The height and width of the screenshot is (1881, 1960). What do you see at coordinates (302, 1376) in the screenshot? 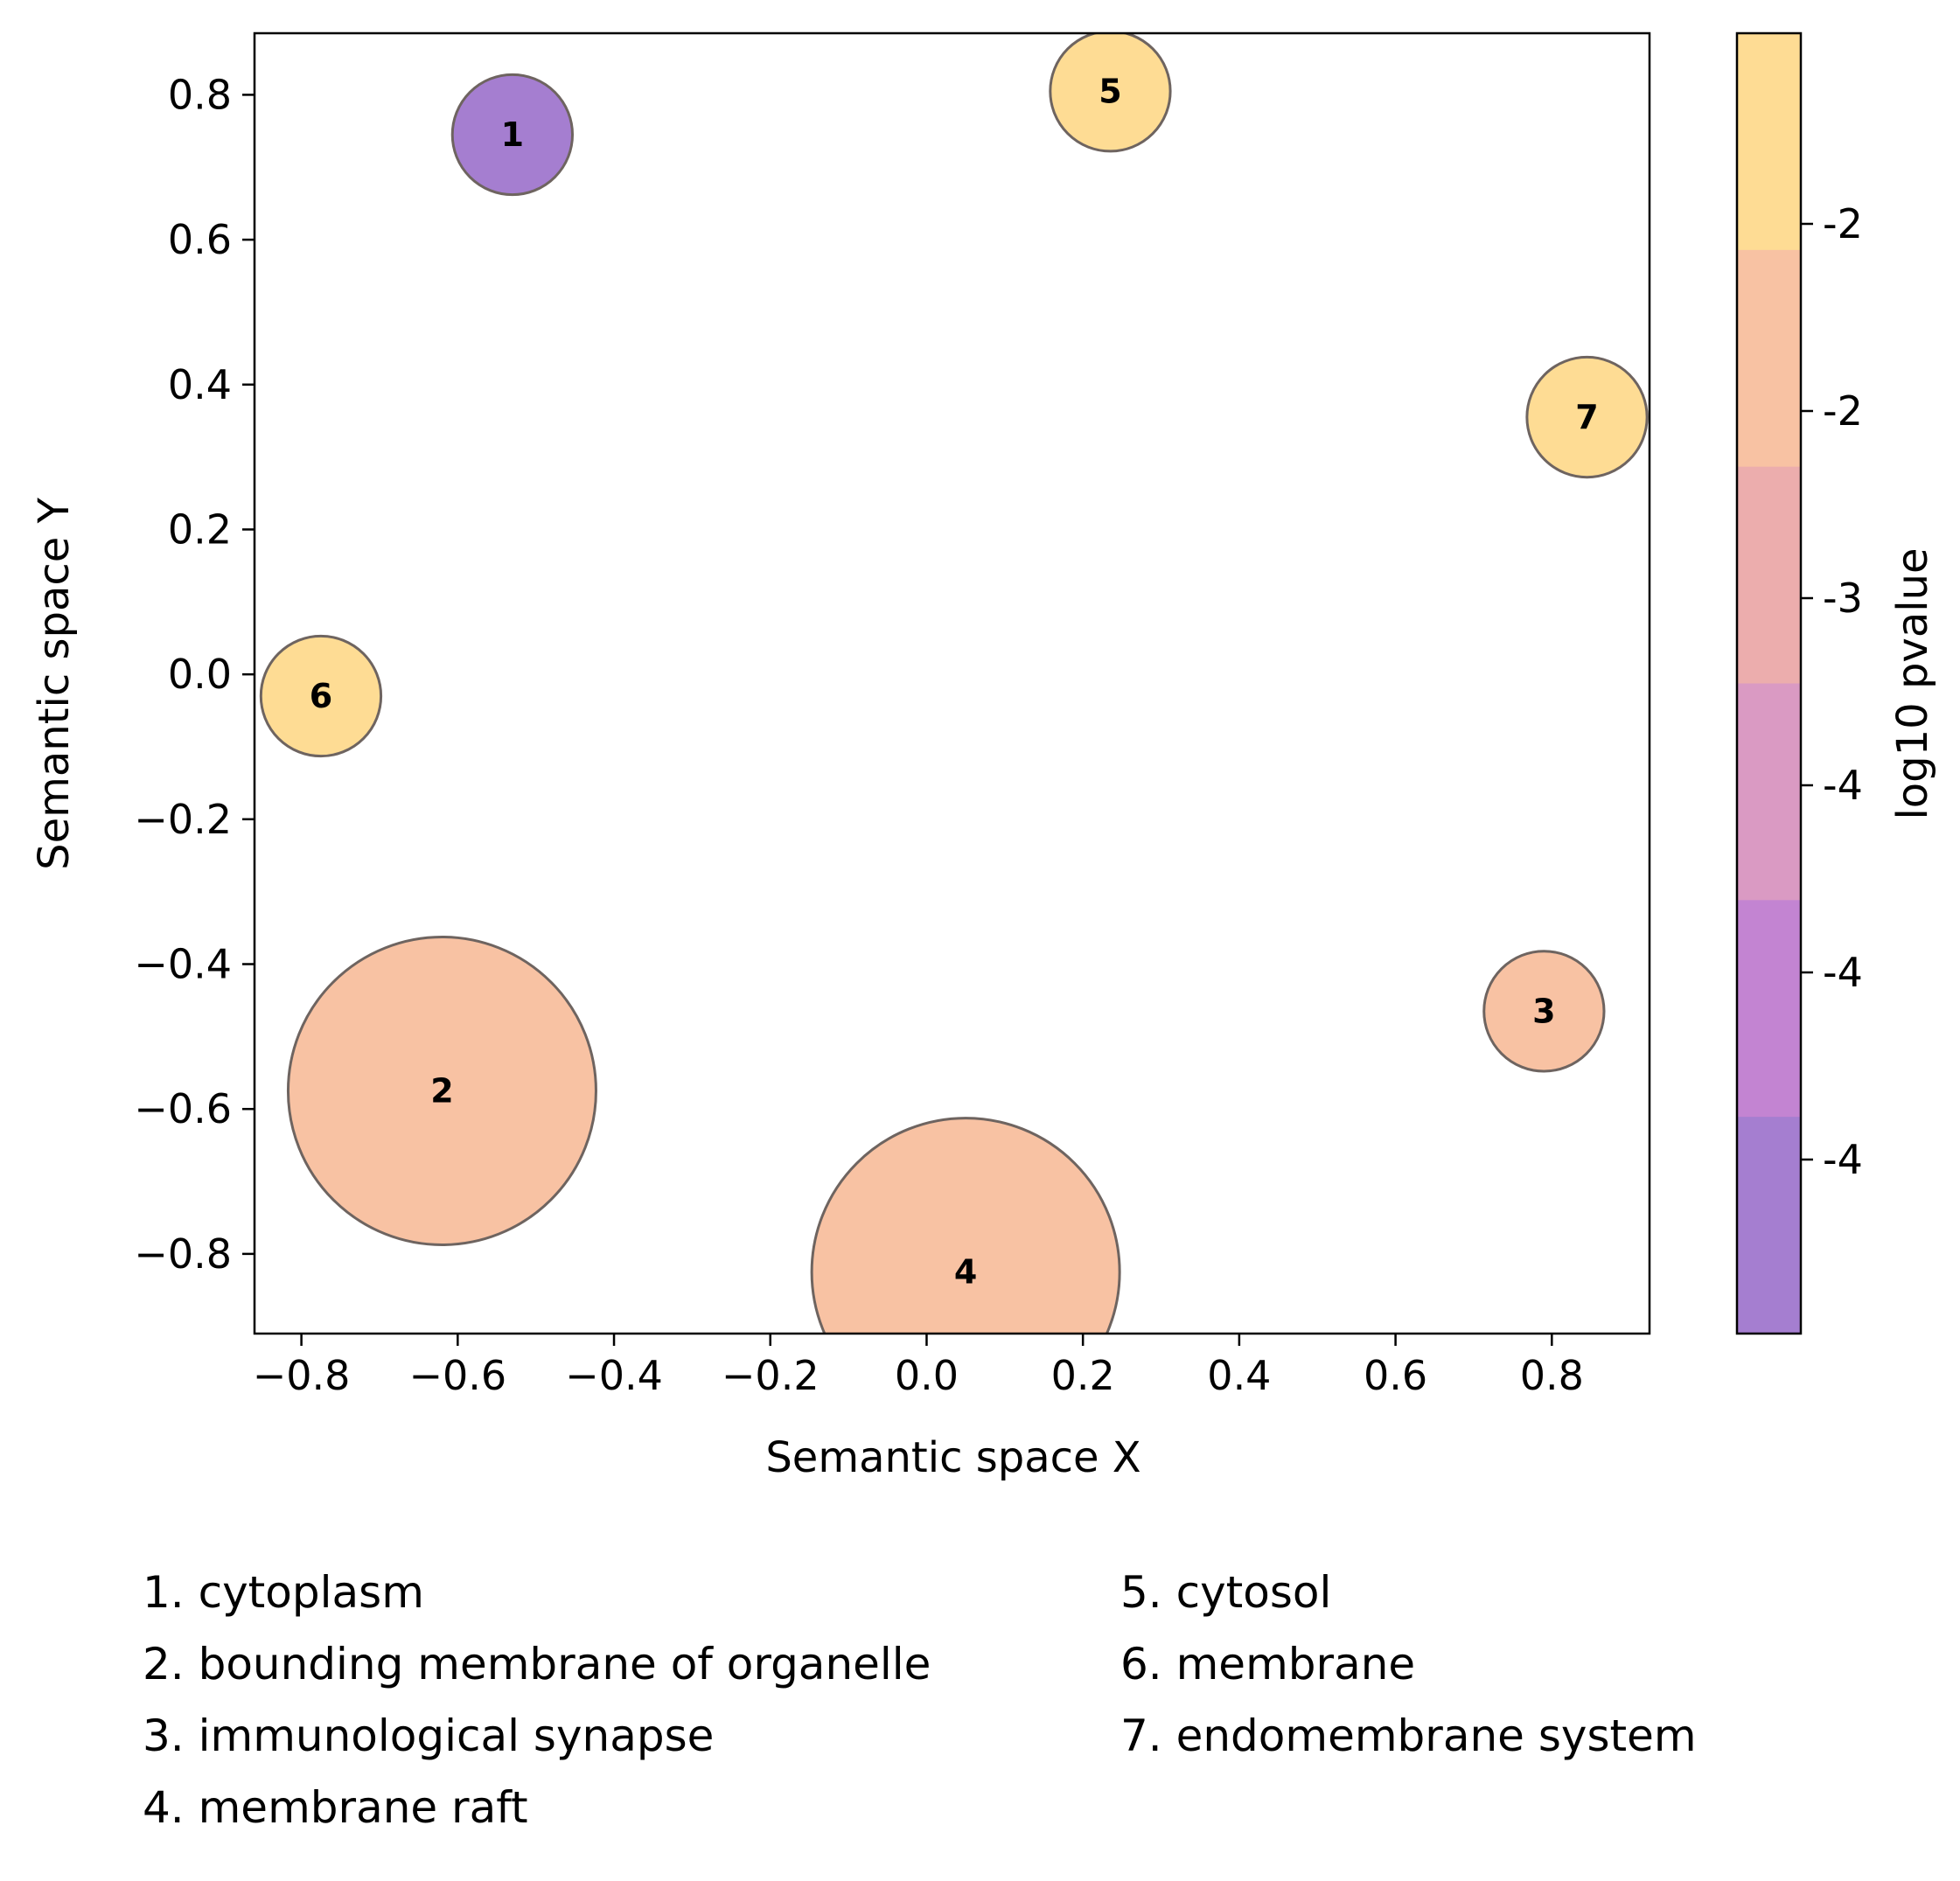
I see `x-tick-label: −0.8` at bounding box center [302, 1376].